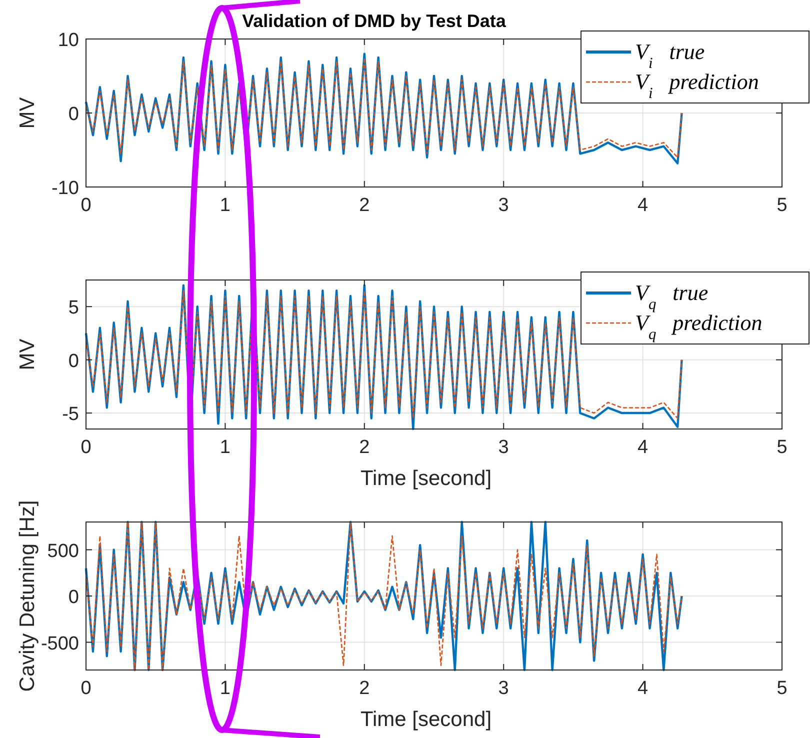 The image size is (810, 738). Describe the element at coordinates (671, 296) in the screenshot. I see `legend-label: V$_{q}$ true` at that location.